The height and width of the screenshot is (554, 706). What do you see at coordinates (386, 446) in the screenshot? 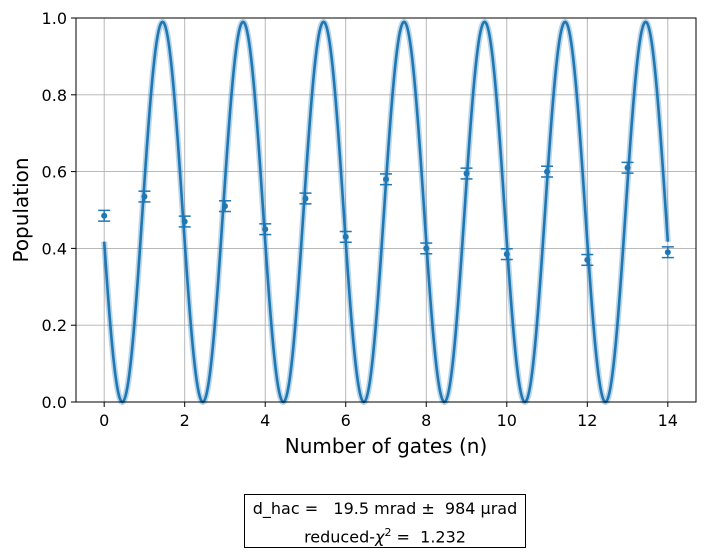
I see `x-axis-label: Number of gates (n)` at bounding box center [386, 446].